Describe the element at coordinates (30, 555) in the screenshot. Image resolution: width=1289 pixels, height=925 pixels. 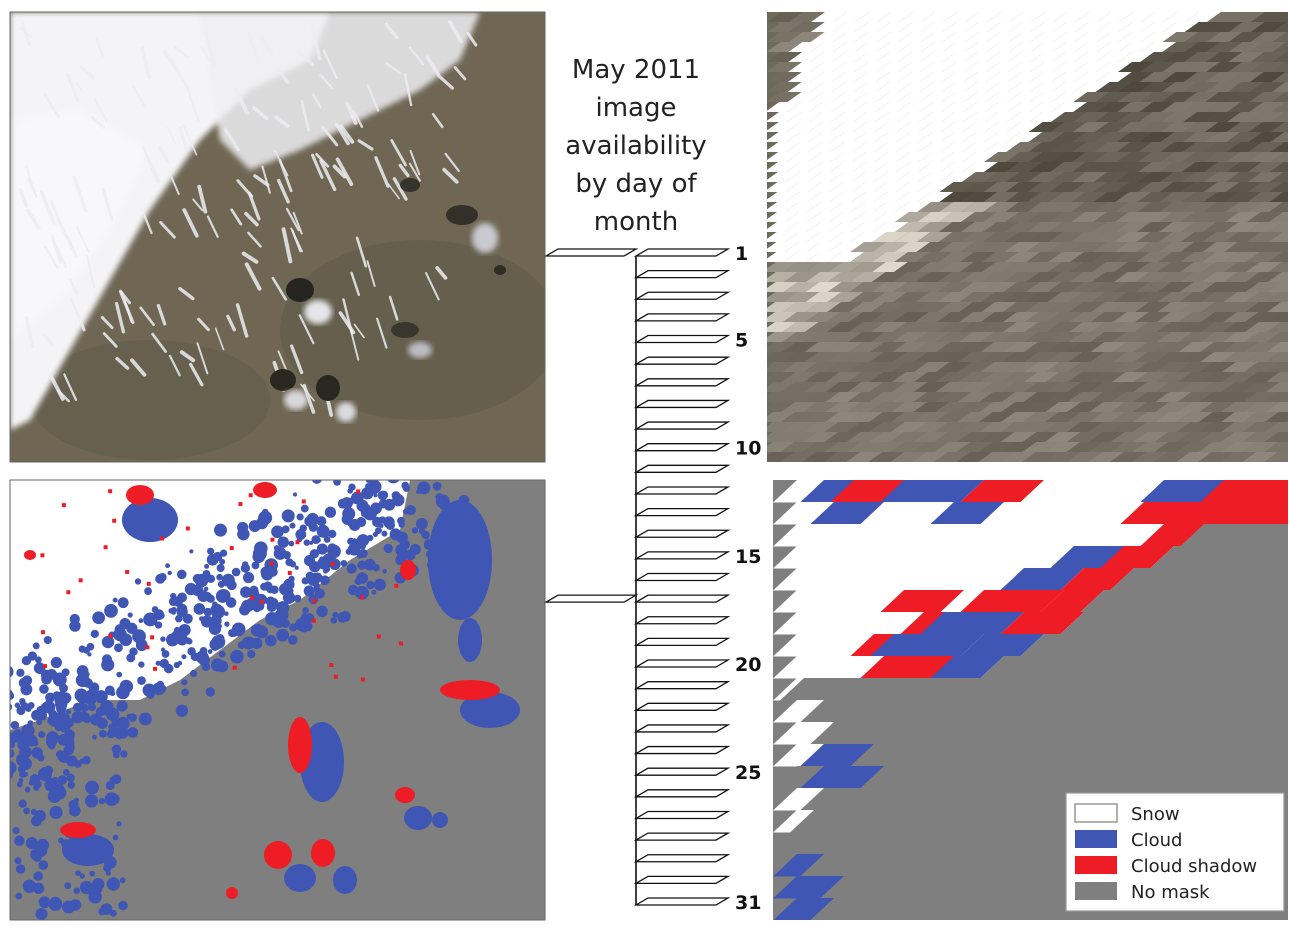
I see `shadow-blob` at that location.